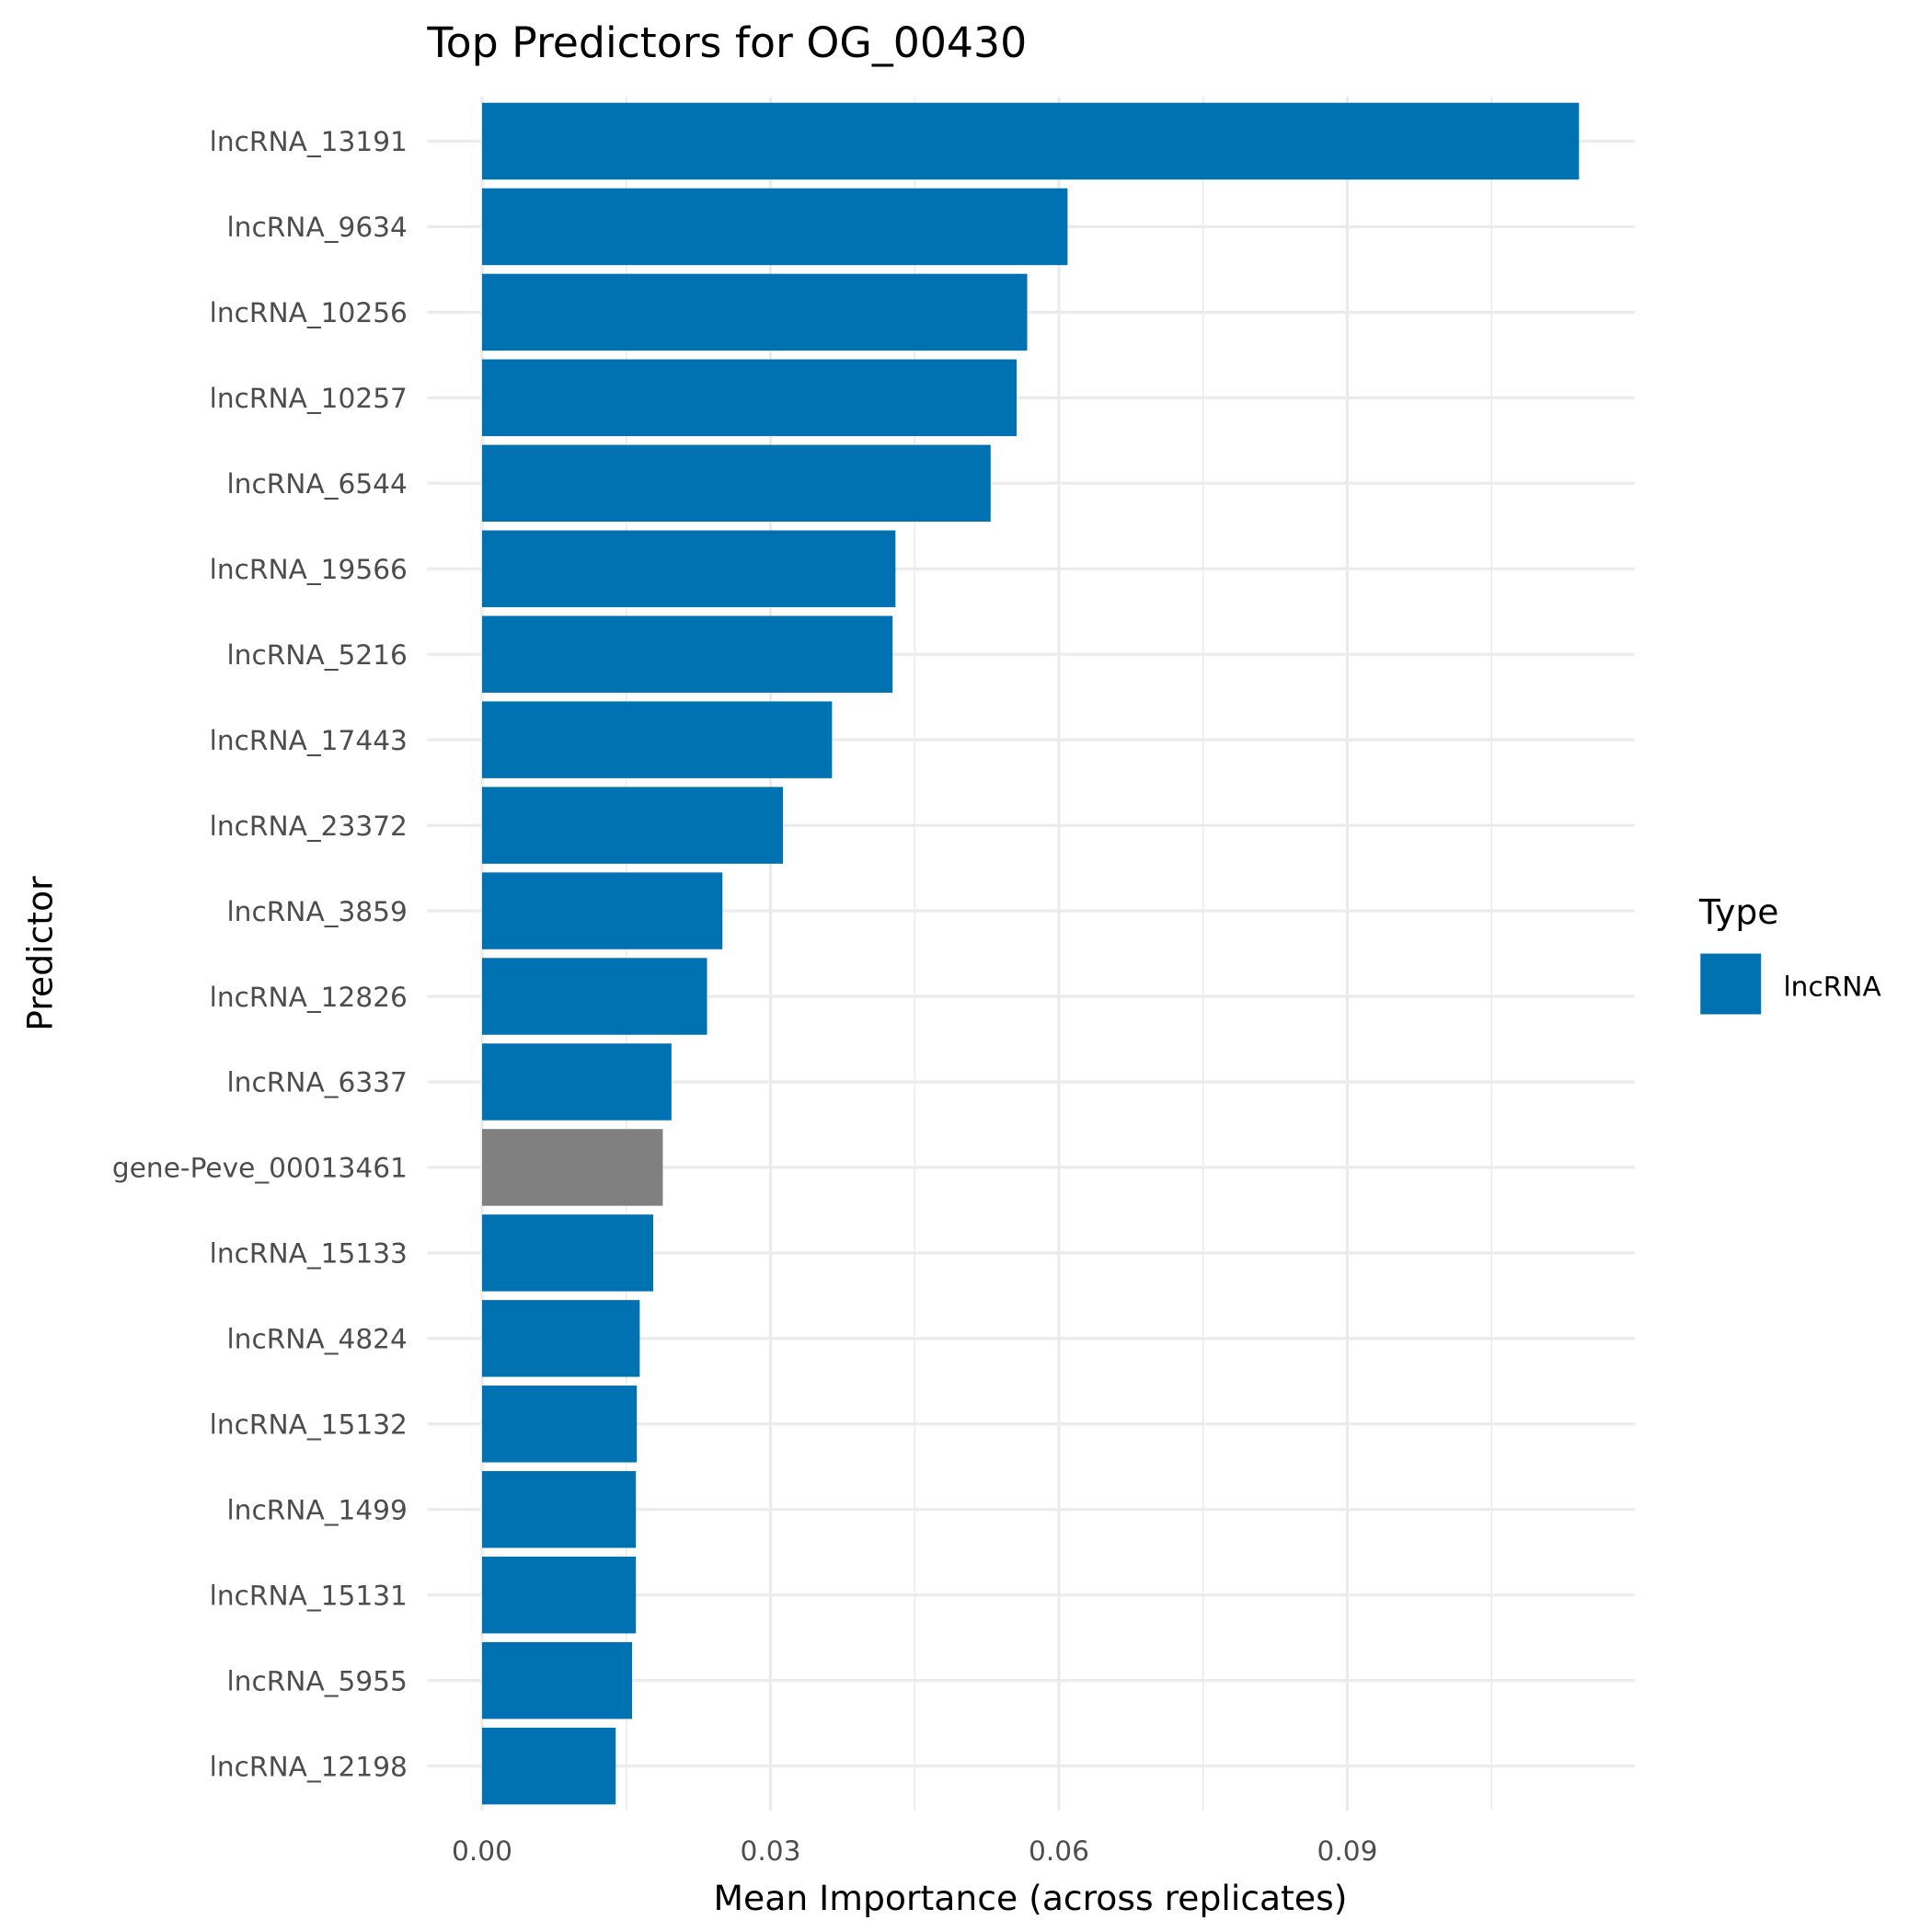  What do you see at coordinates (260, 1168) in the screenshot?
I see `y-tick-label: gene-Peve_00013461` at bounding box center [260, 1168].